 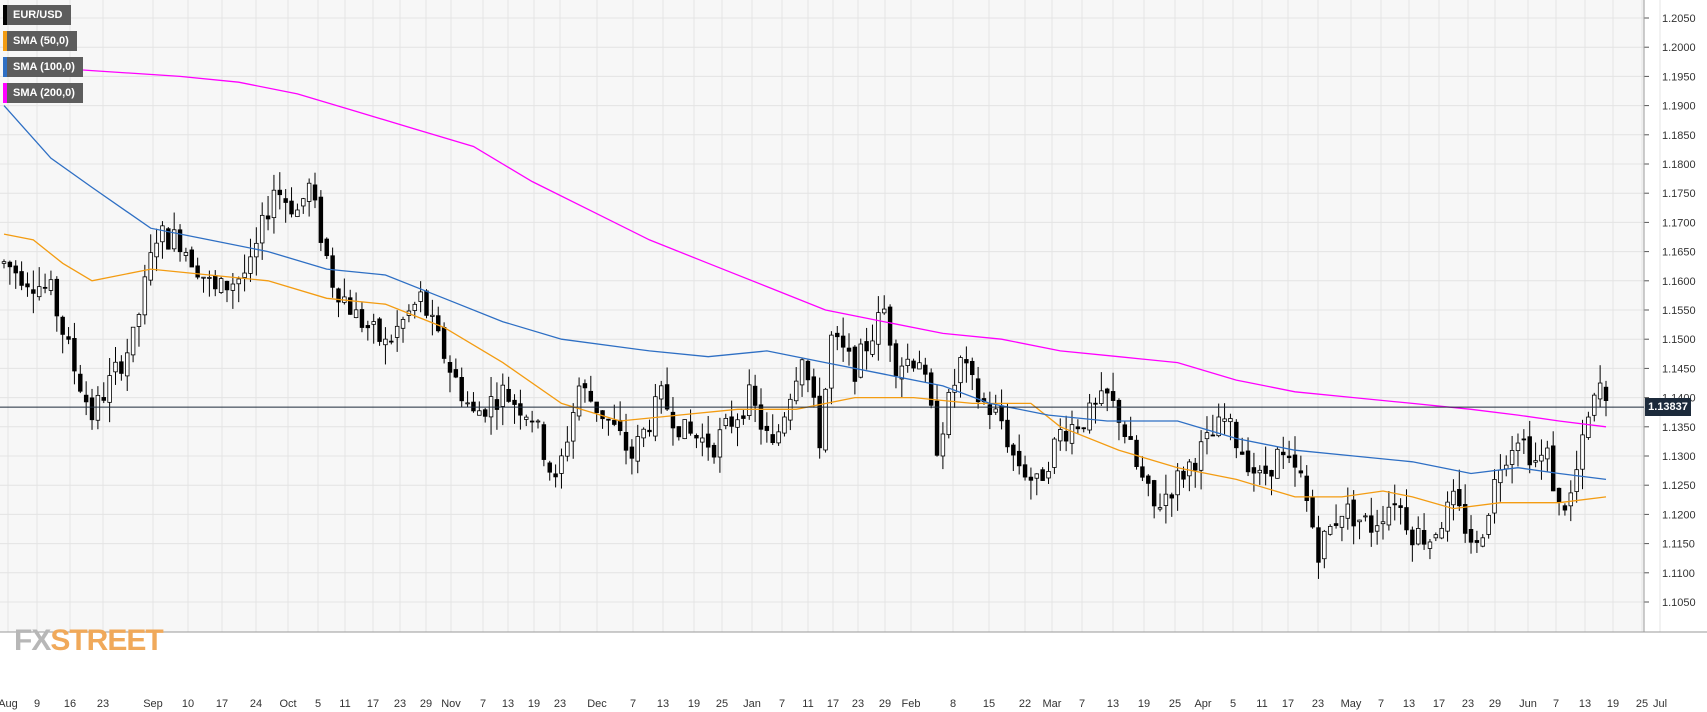 I want to click on y-tick-label: 1.1550, so click(x=1679, y=311).